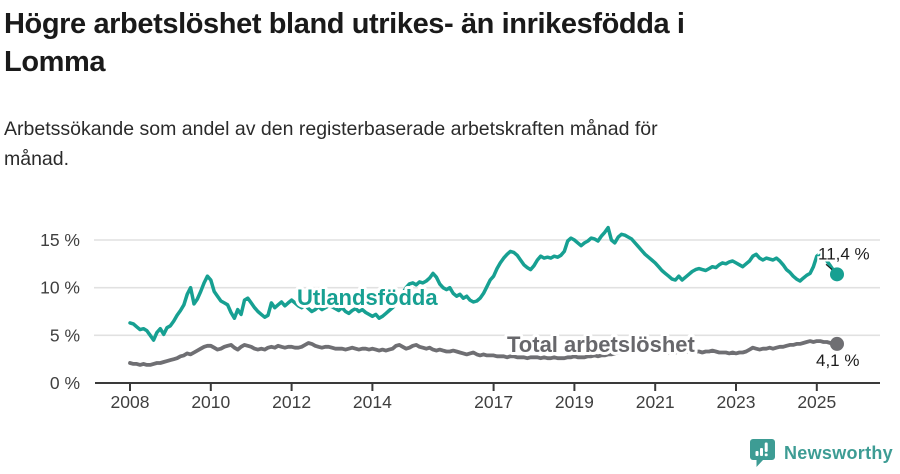  What do you see at coordinates (65, 383) in the screenshot?
I see `y-axis-label: 0 %` at bounding box center [65, 383].